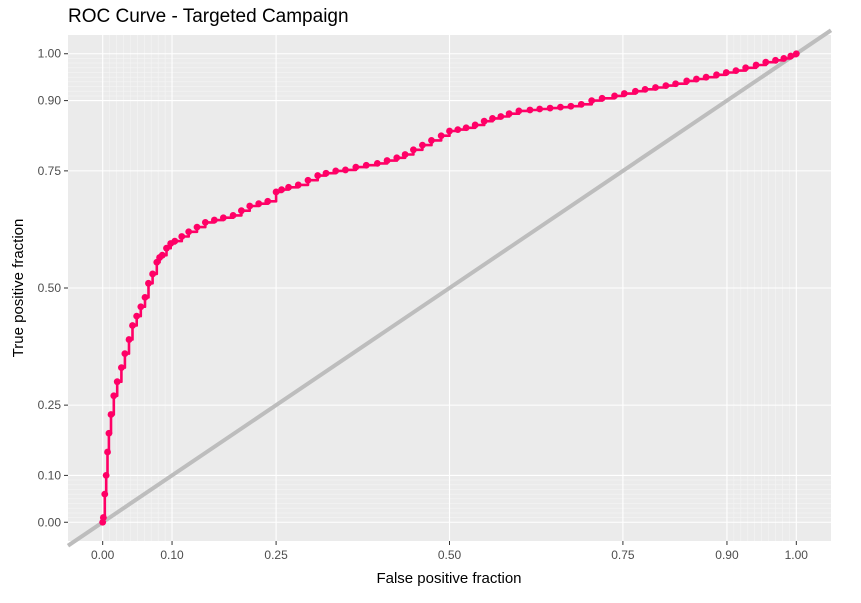 Image resolution: width=861 pixels, height=603 pixels. I want to click on y-tick-label: 0.90, so click(50, 101).